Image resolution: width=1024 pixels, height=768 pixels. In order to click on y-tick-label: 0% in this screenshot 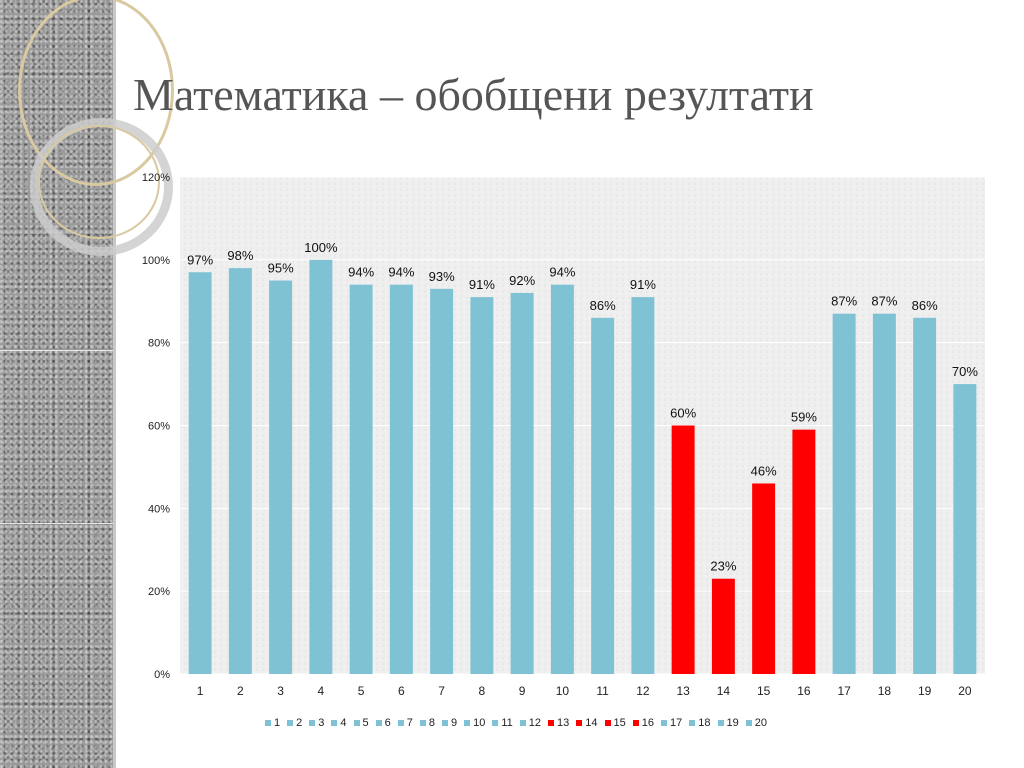, I will do `click(162, 675)`.